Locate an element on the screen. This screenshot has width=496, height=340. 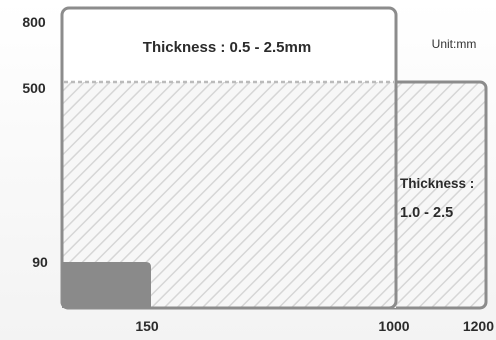
x-label-1000: 1000 is located at coordinates (393, 326).